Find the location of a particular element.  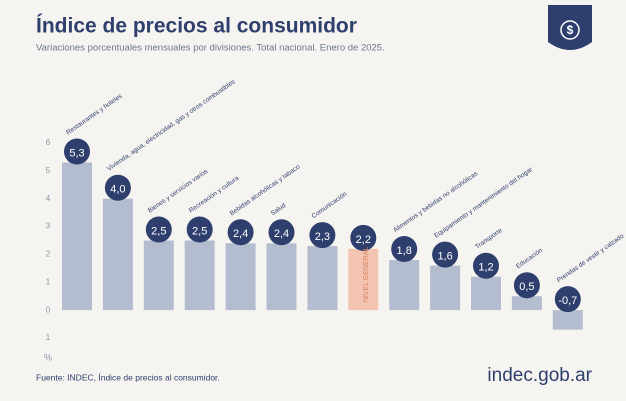

value-label: -0,7 is located at coordinates (567, 301).